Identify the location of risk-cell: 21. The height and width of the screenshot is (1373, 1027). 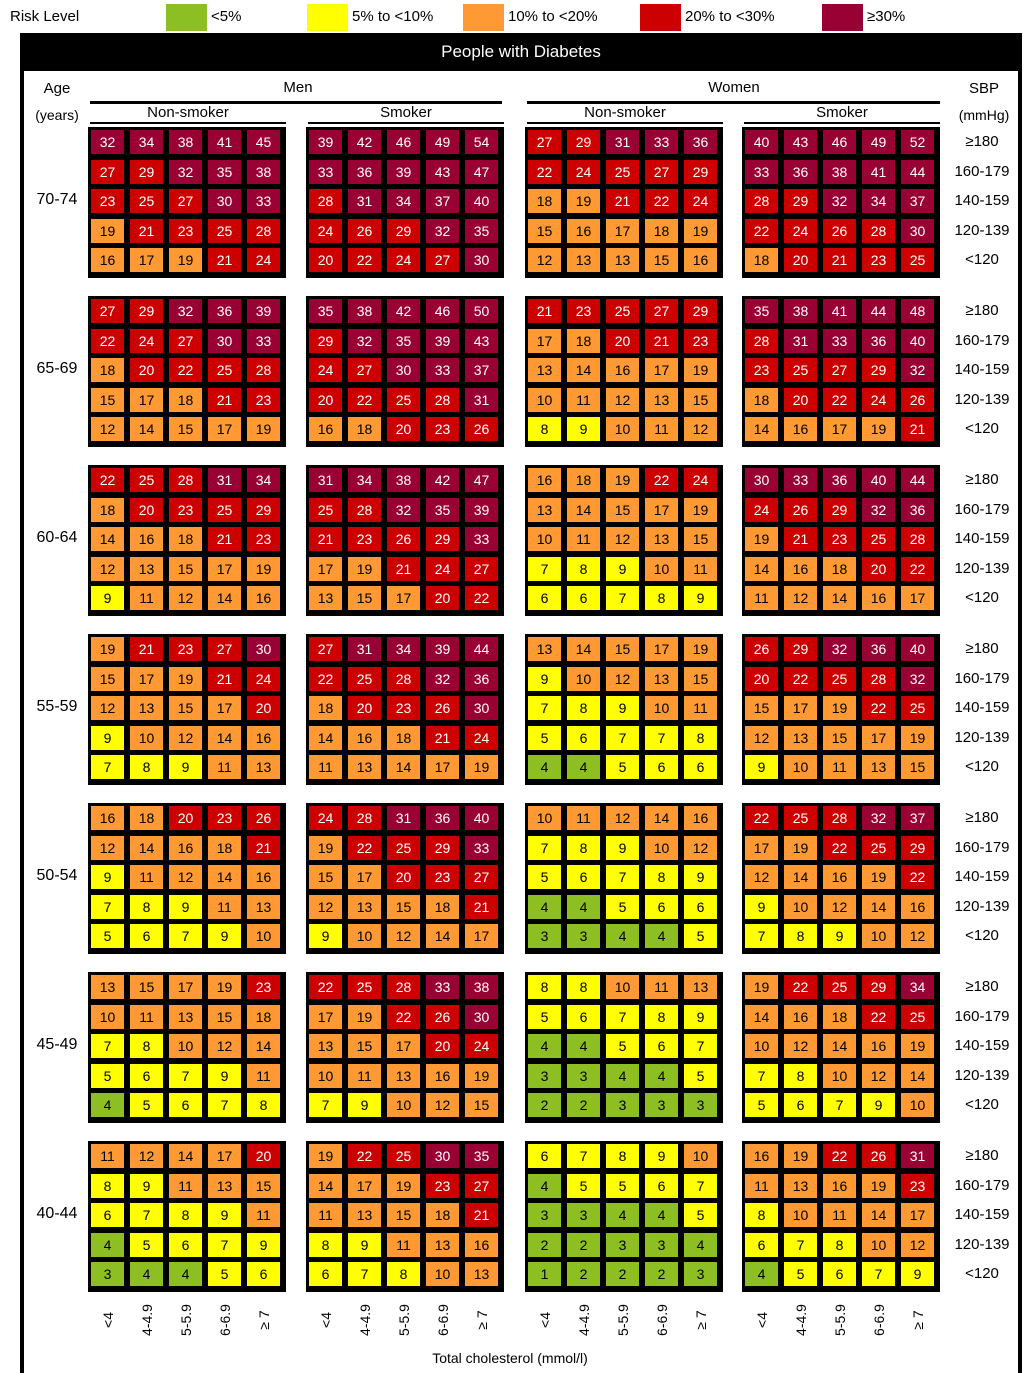
(481, 906).